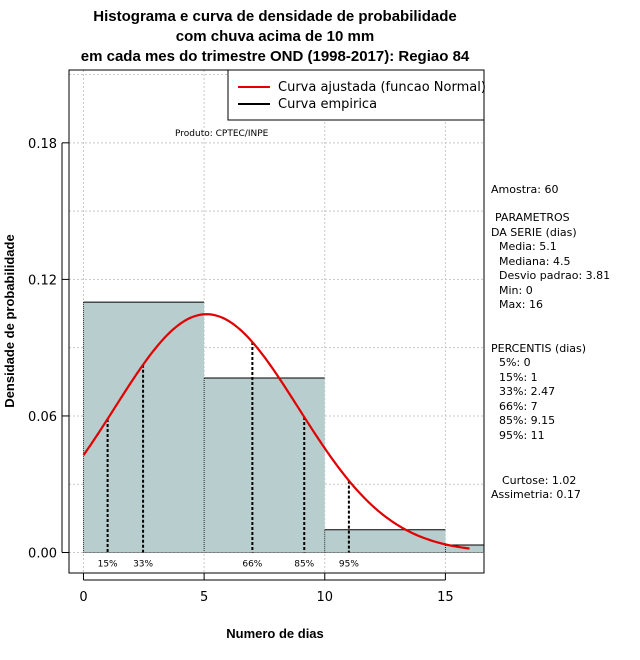  I want to click on legend-label-fitted: Curva ajustada (funcao Normal), so click(382, 87).